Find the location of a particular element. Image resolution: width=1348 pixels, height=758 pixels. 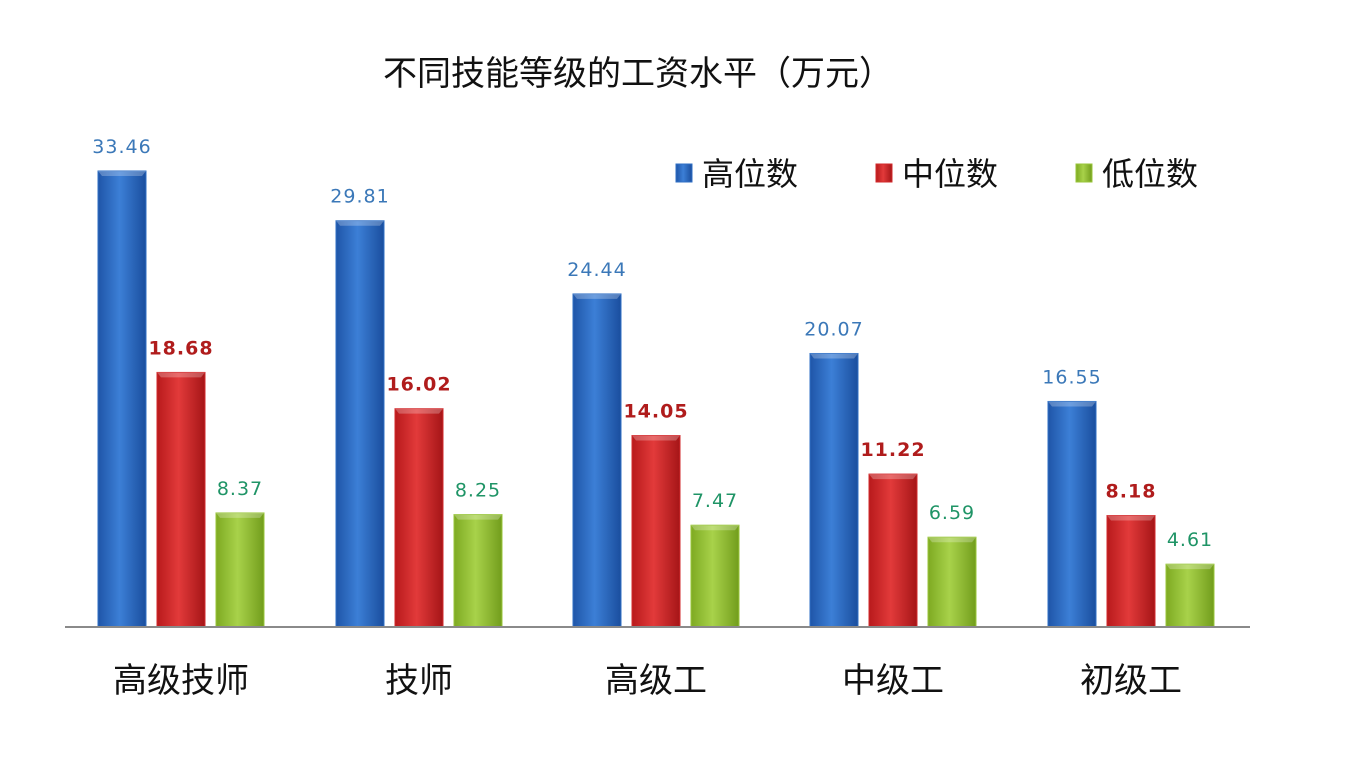

value-label: 18.68 is located at coordinates (180, 348).